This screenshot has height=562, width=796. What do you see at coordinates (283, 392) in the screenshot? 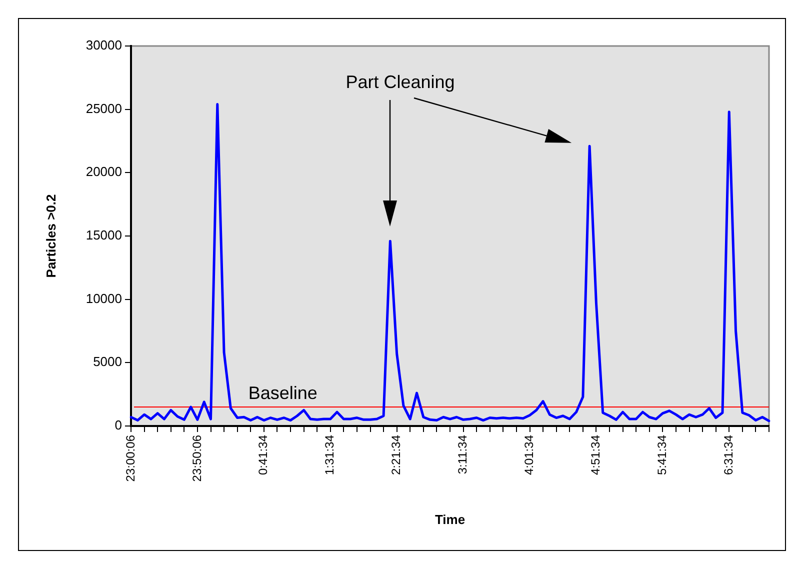
I see `ref-line-label: Baseline` at bounding box center [283, 392].